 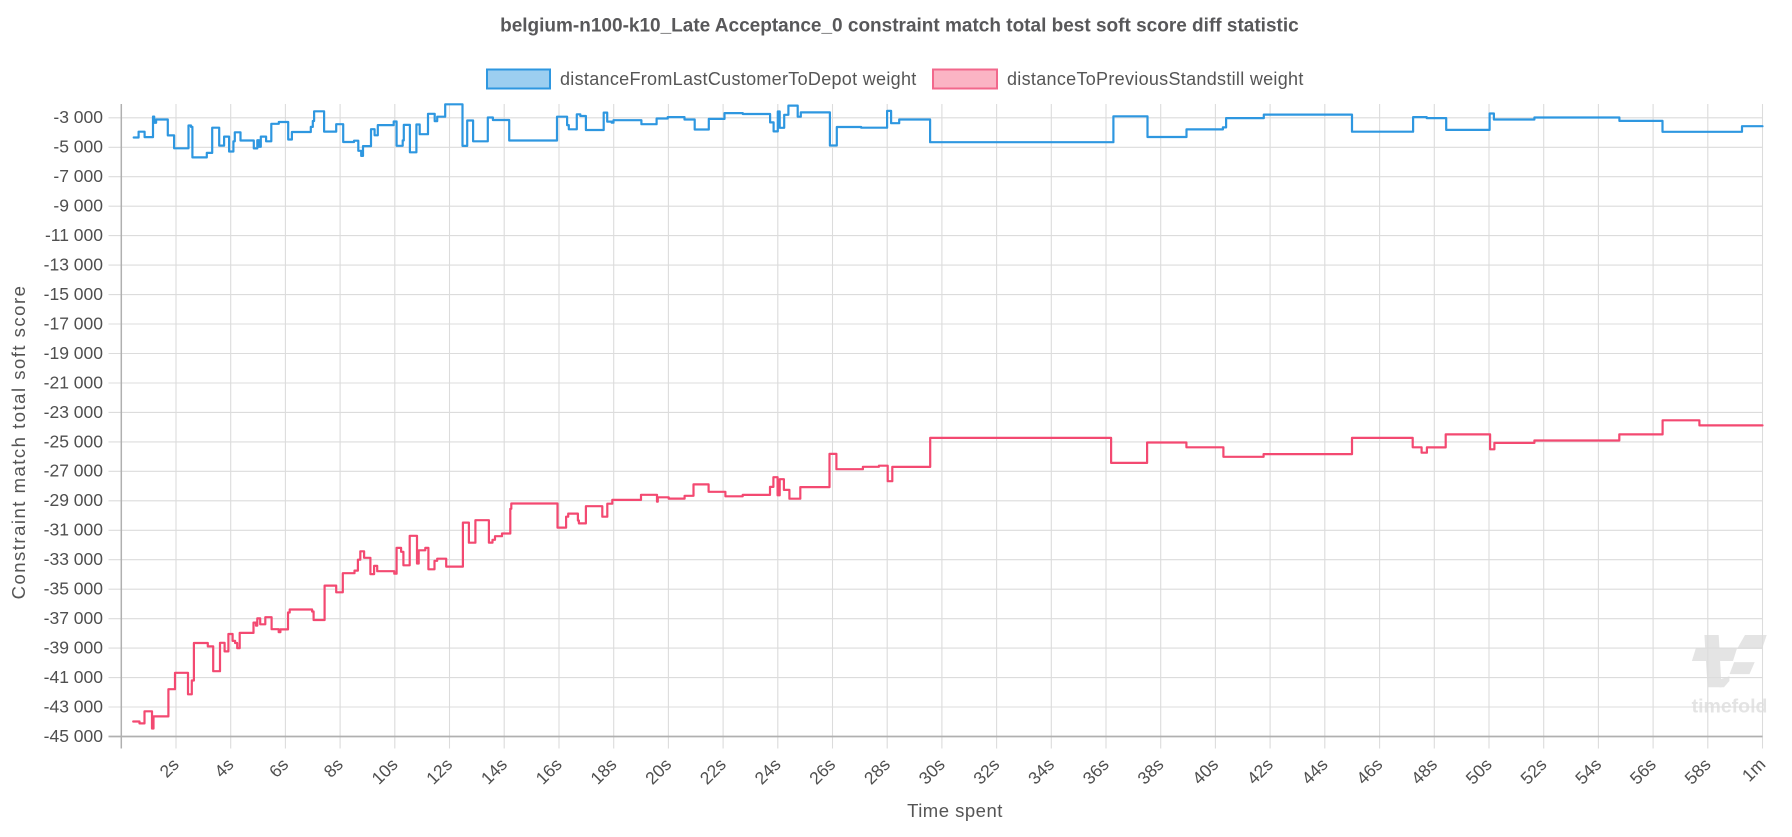 I want to click on svg-text:distanceFromLastCustomerToDepo: distanceFromLastCustomerToDepot weight, so click(x=738, y=79).